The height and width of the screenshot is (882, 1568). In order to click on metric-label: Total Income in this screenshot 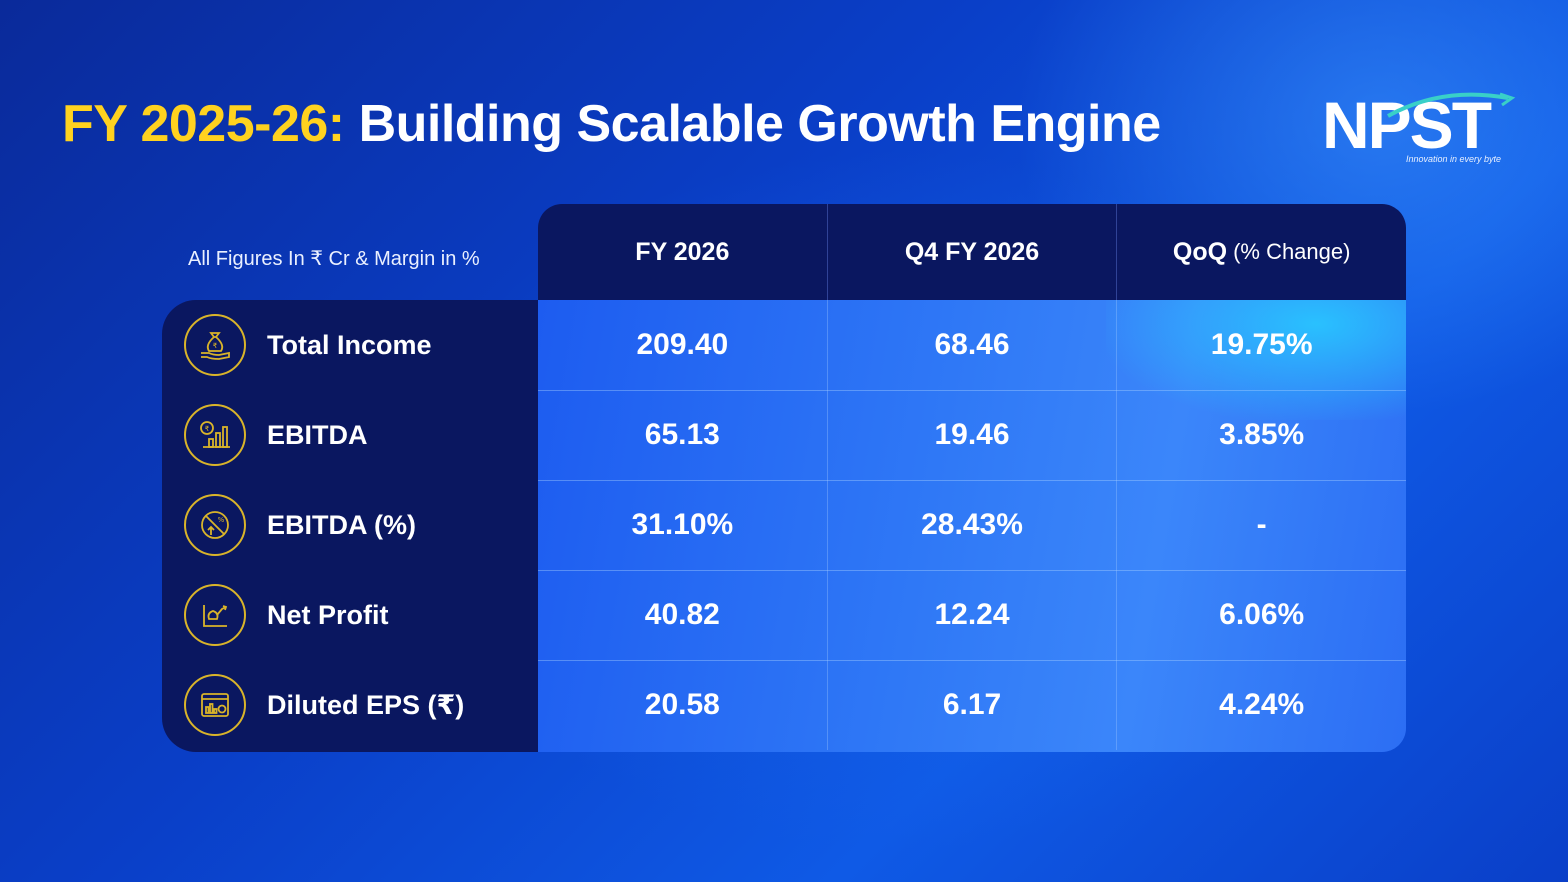, I will do `click(349, 344)`.